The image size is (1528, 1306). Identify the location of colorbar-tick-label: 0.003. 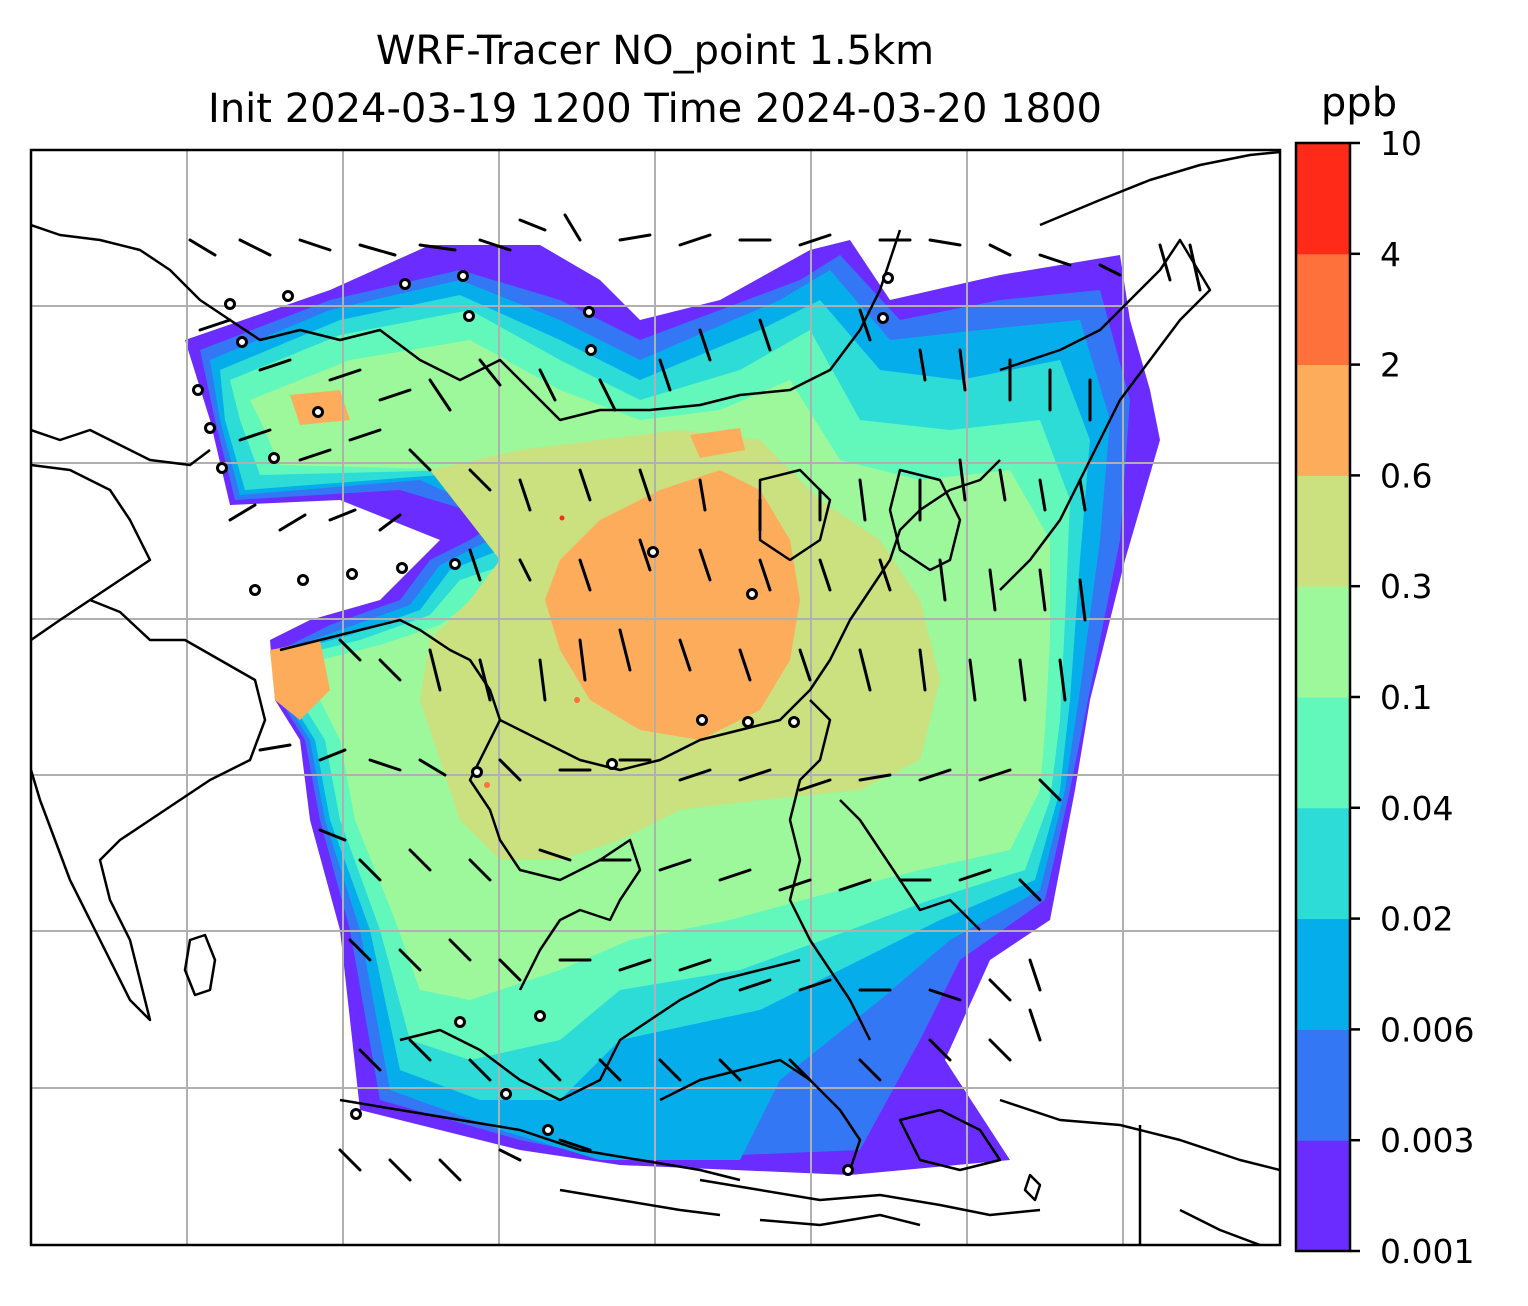
(1427, 1140).